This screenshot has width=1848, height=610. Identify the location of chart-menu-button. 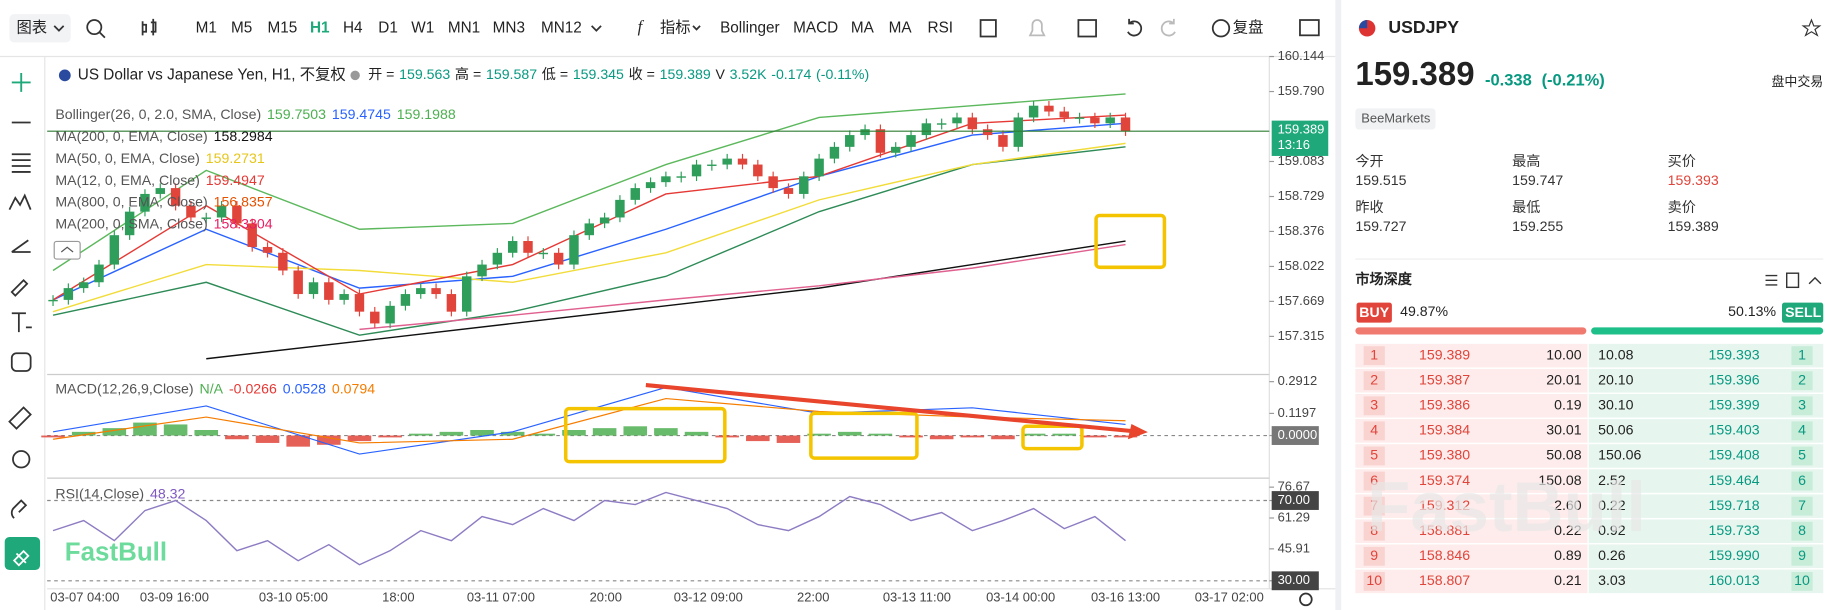
(40, 28).